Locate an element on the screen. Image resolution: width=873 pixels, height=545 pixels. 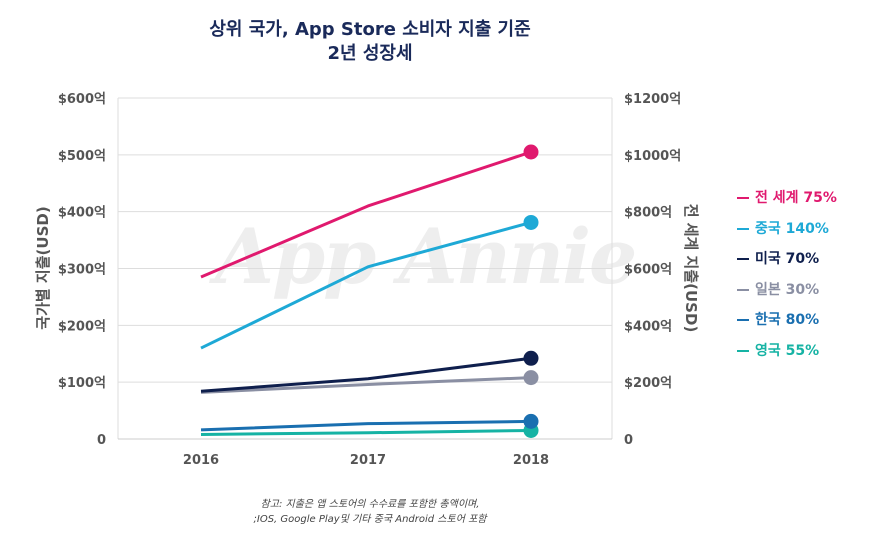
chart-title-line-2: 2년 성장세 is located at coordinates (370, 53).